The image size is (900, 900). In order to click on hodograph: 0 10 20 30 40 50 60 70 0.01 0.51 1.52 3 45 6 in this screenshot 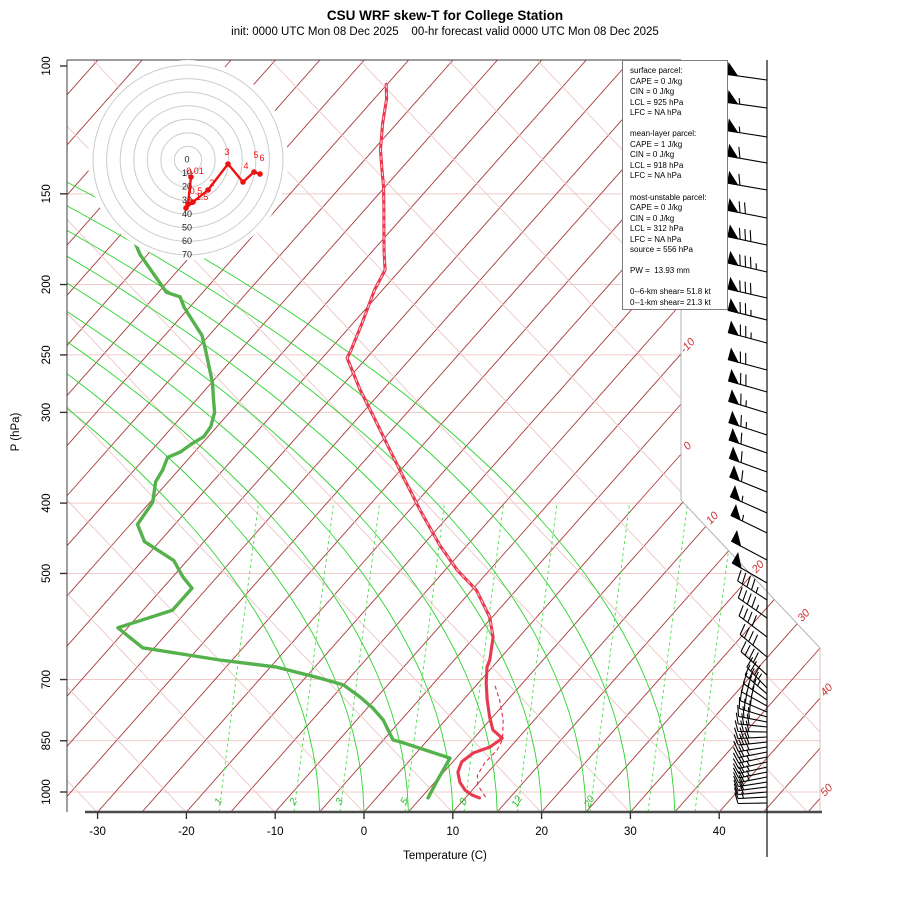, I will do `click(188, 160)`.